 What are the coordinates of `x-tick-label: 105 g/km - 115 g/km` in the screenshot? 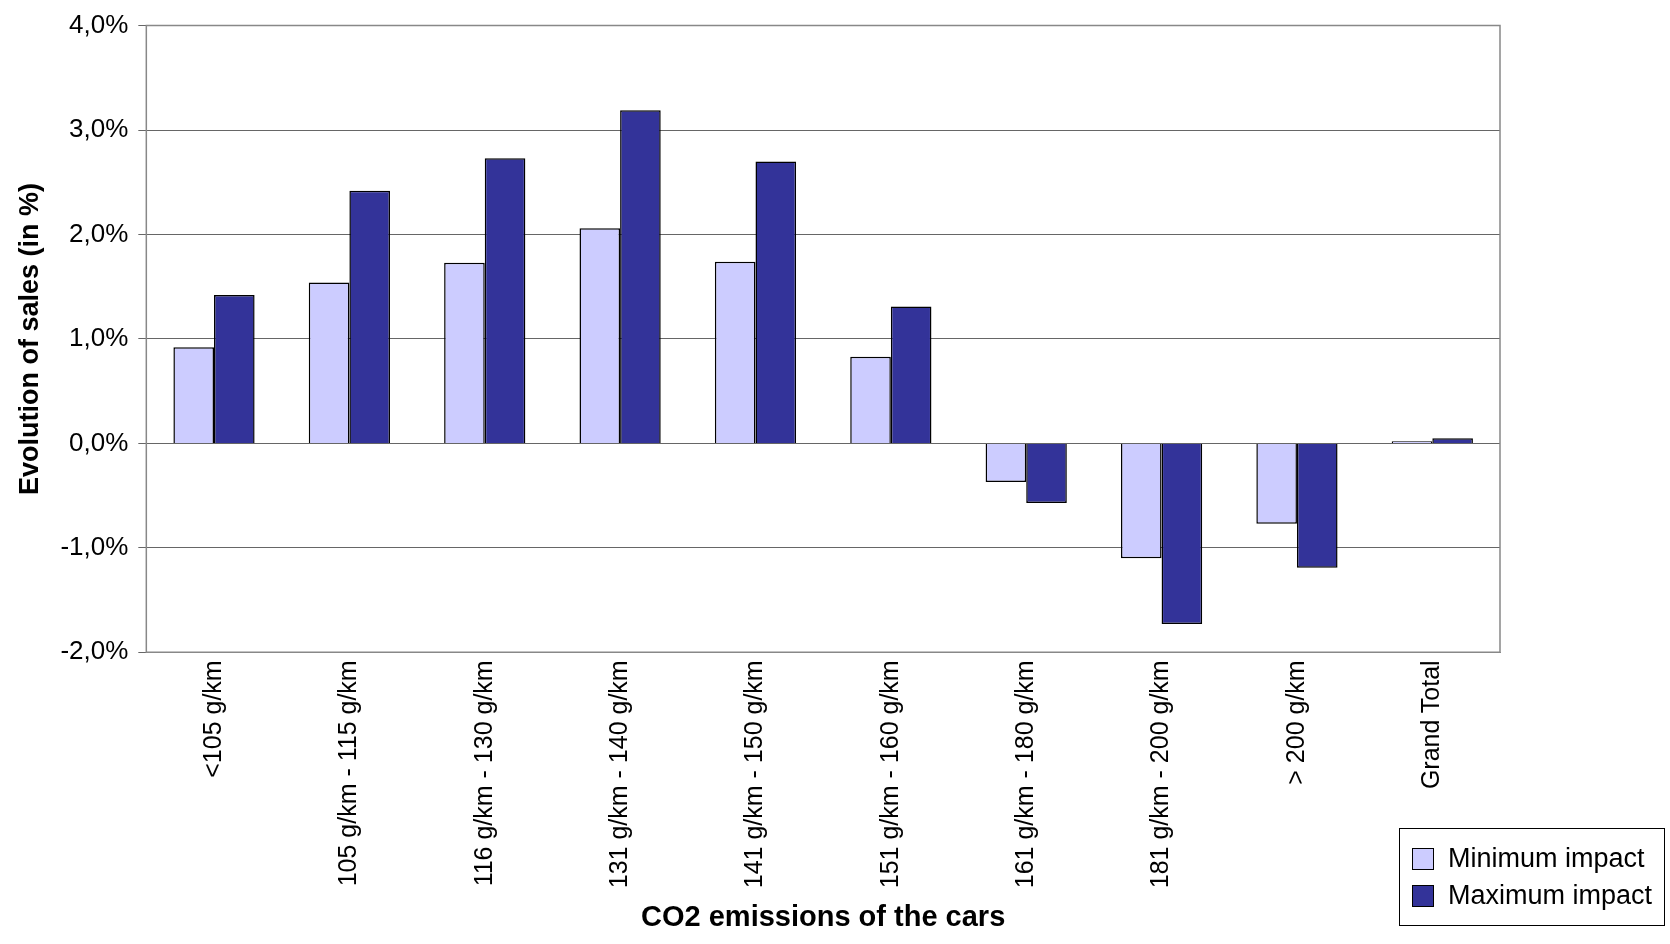 It's located at (347, 773).